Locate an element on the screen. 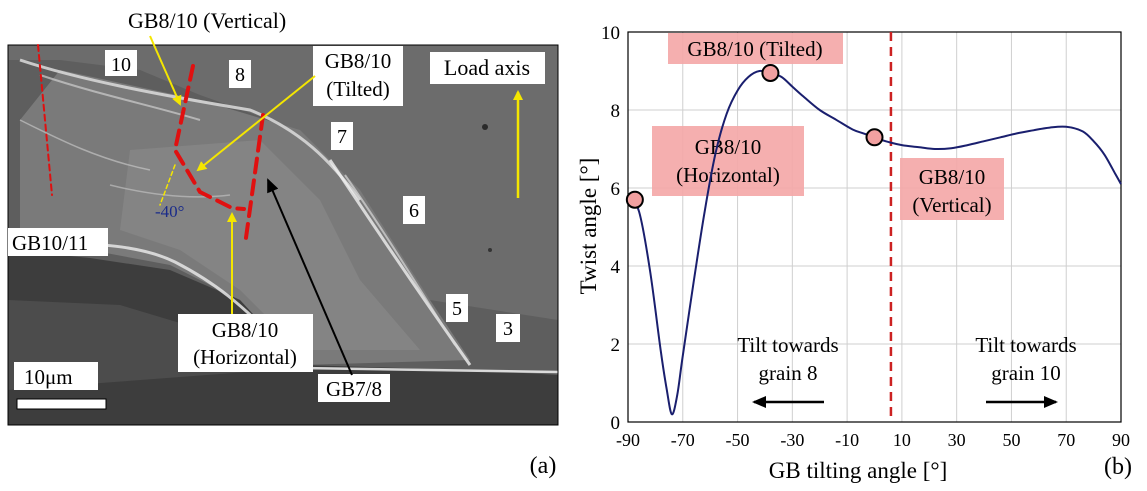 This screenshot has height=491, width=1147. grain-7: 7 is located at coordinates (342, 137).